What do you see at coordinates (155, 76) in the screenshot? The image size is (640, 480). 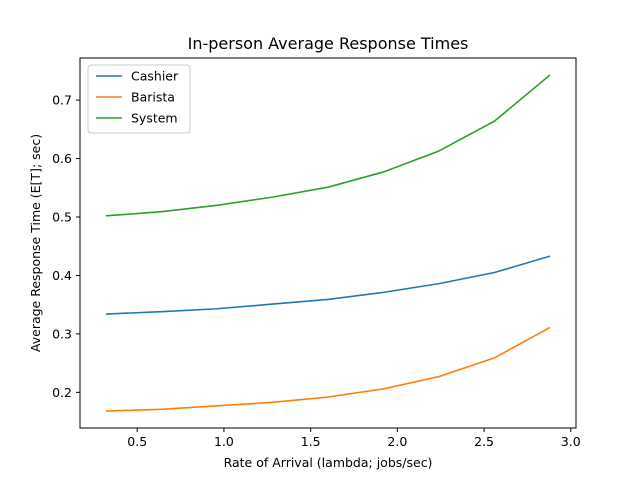 I see `legend-label-cashier: Cashier` at bounding box center [155, 76].